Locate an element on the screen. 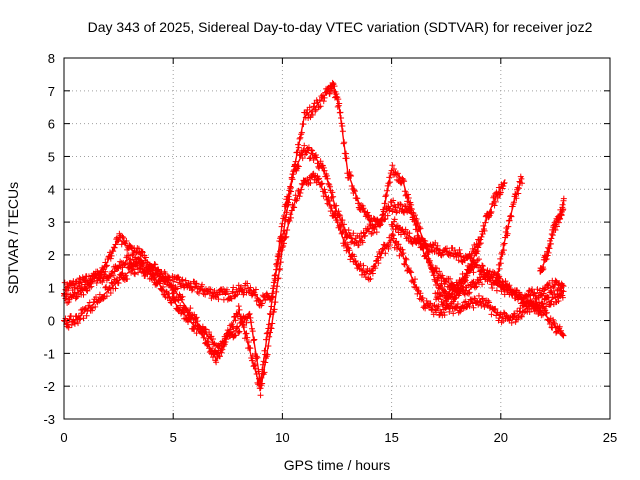 The height and width of the screenshot is (480, 640). x-tick-label: 5 is located at coordinates (173, 437).